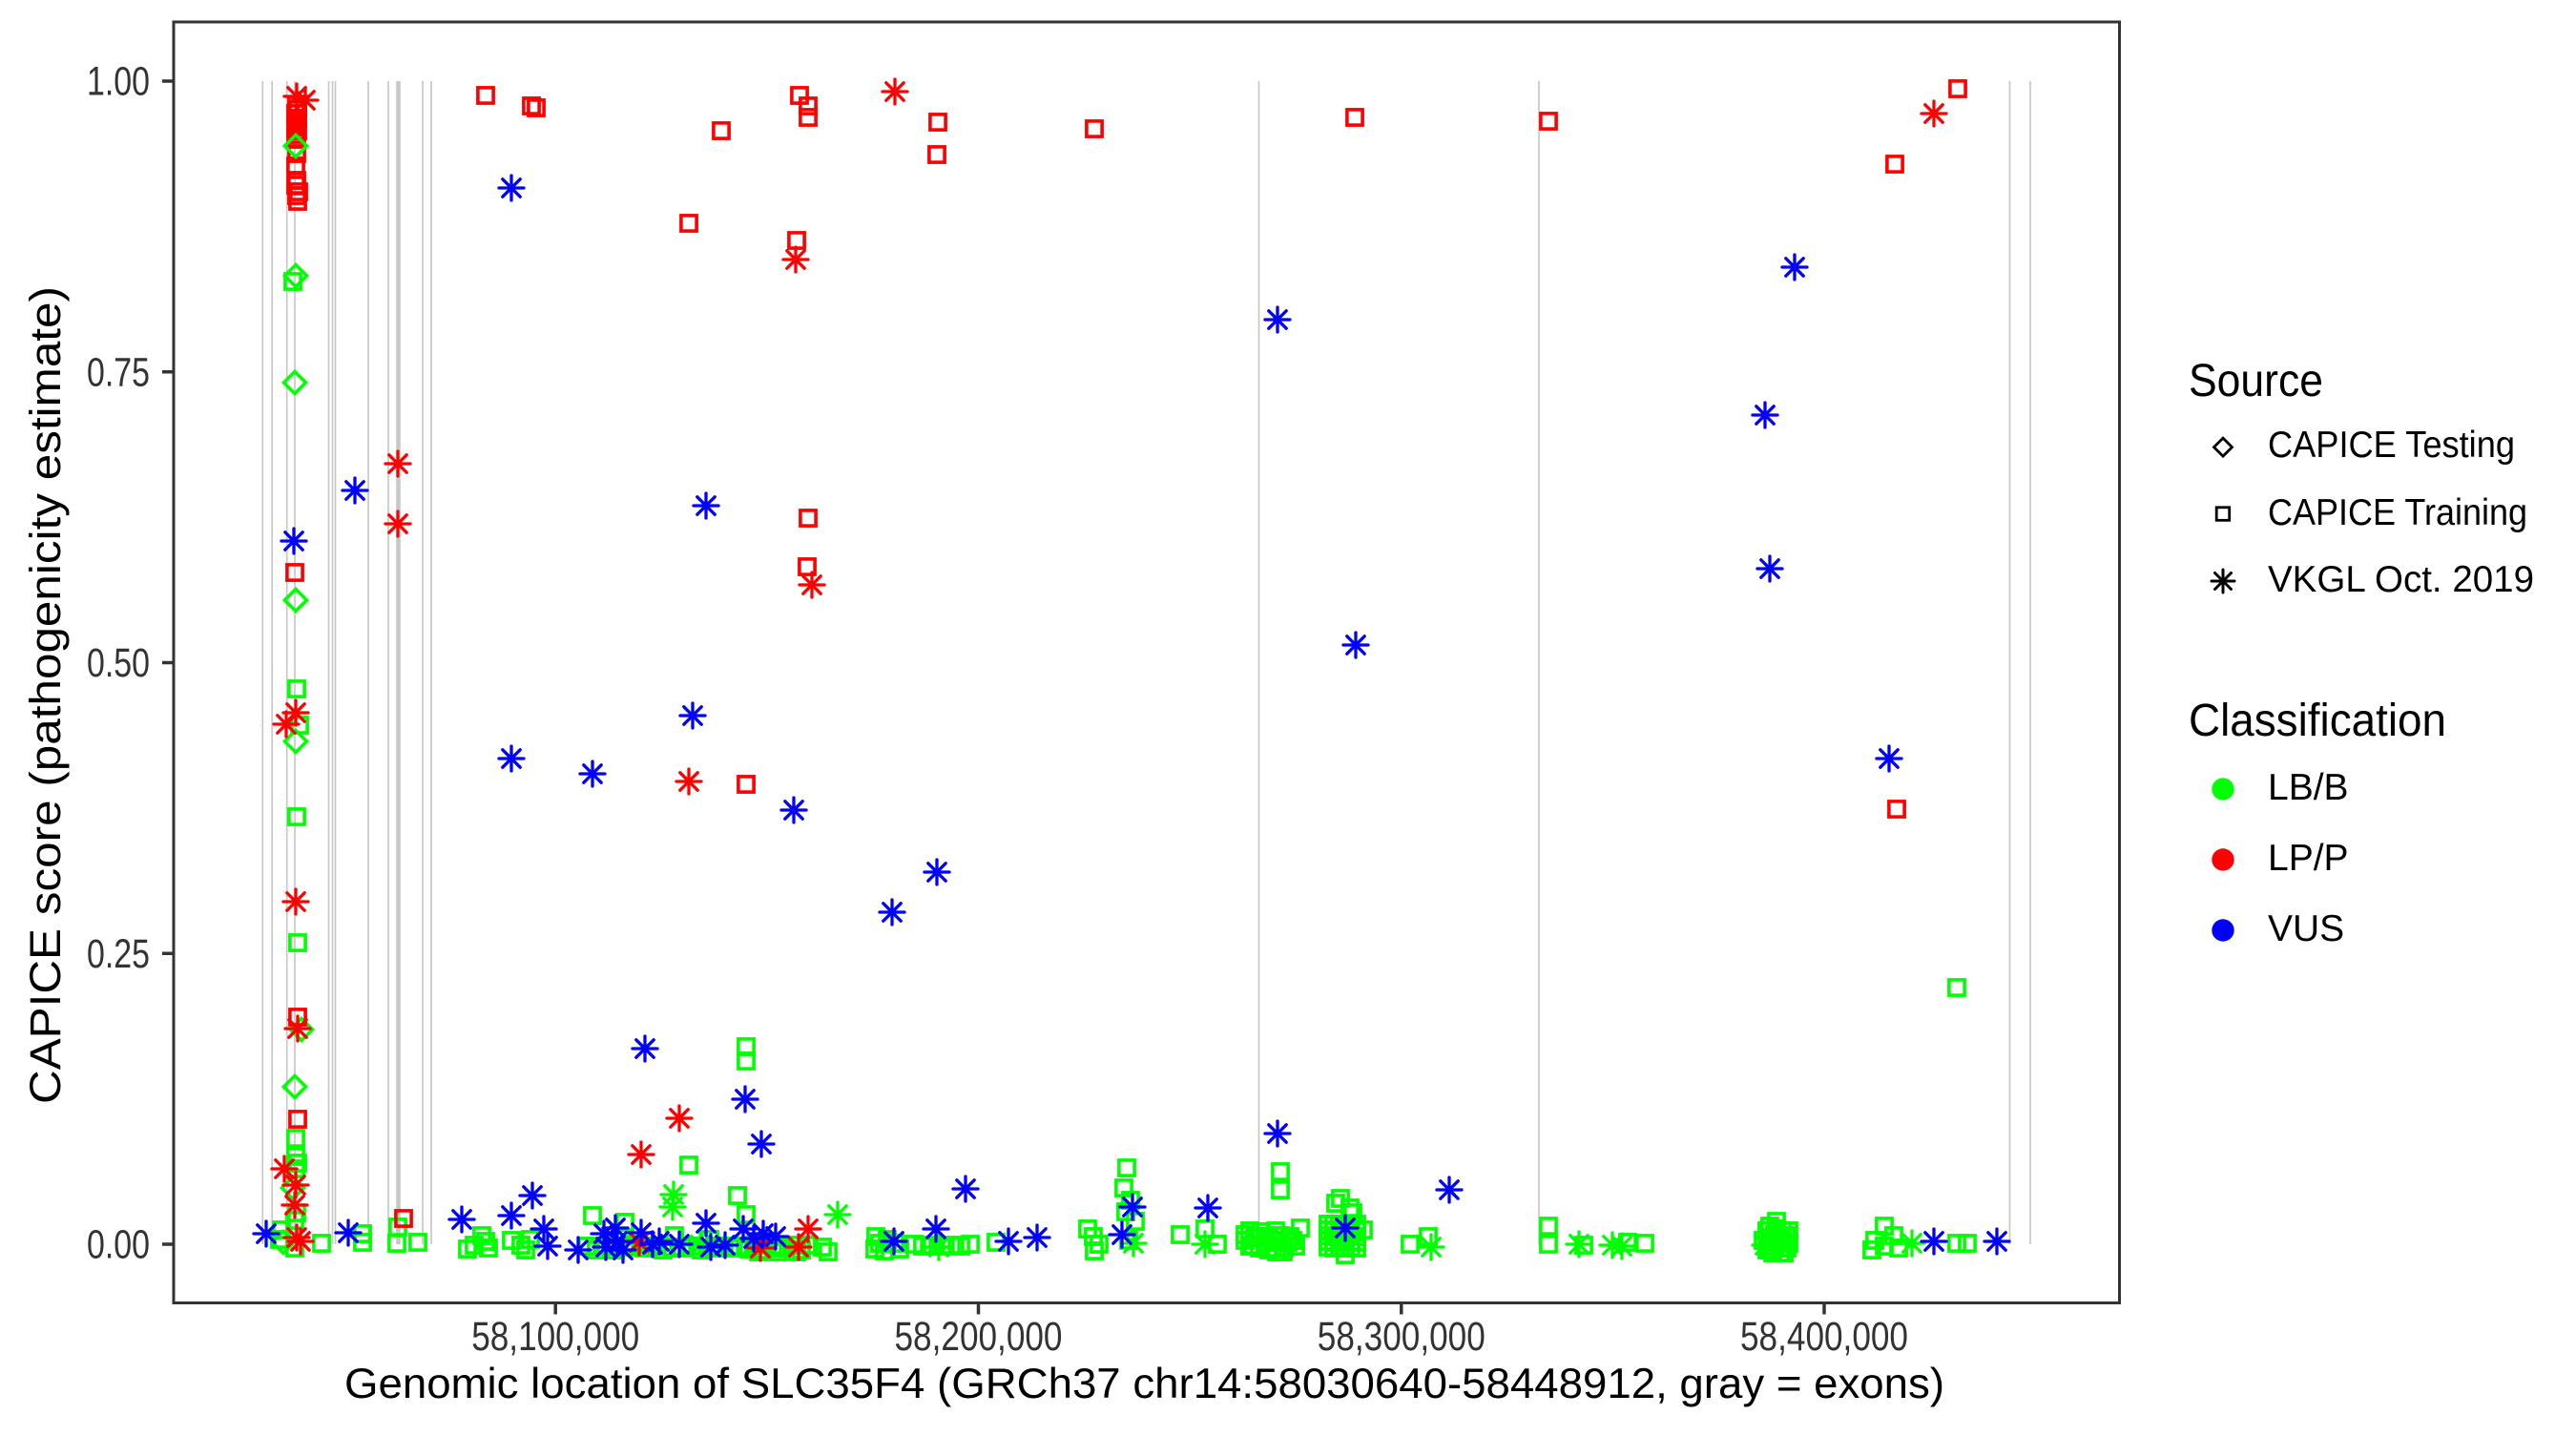  Describe the element at coordinates (1824, 1337) in the screenshot. I see `svg-text: 58,400,000` at that location.